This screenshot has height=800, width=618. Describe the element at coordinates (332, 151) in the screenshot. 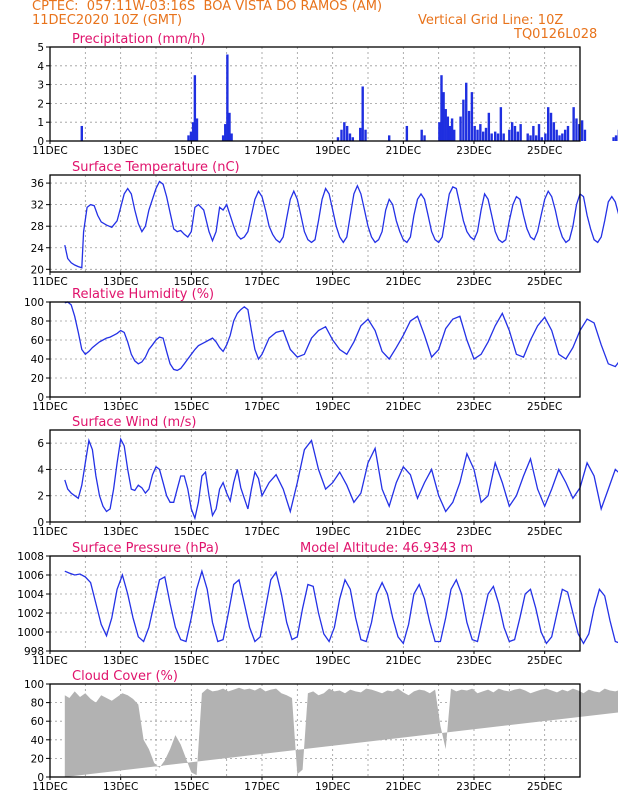

I see `precip-xtick-label: 19DEC` at that location.